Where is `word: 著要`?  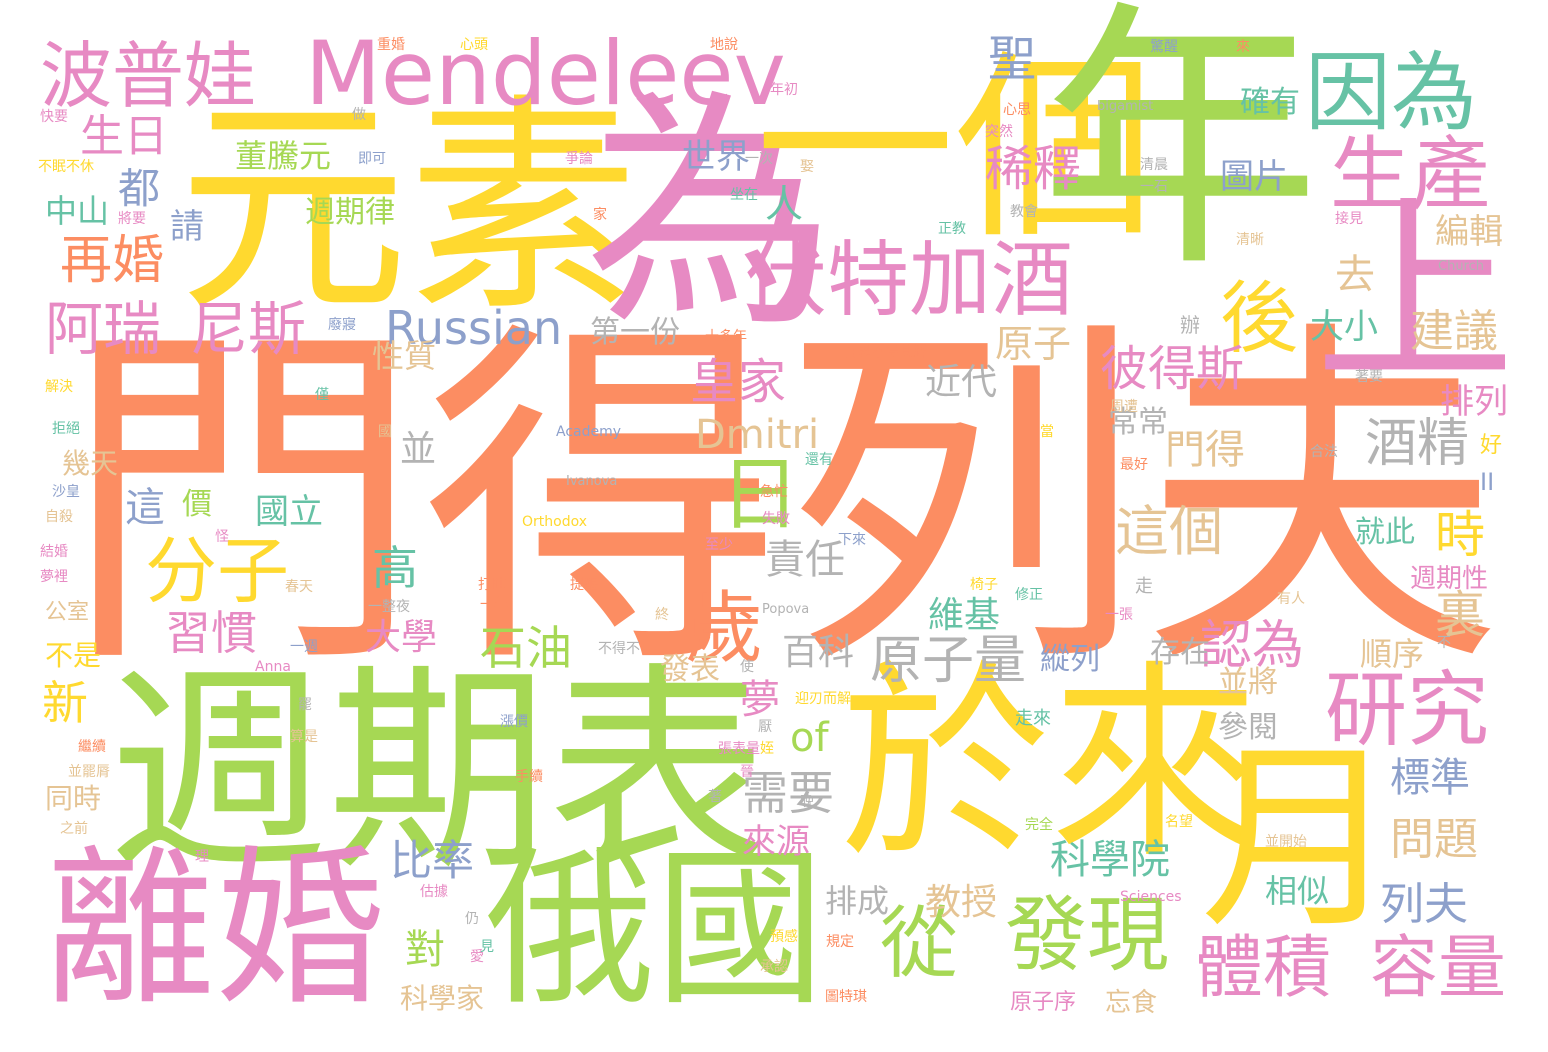 word: 著要 is located at coordinates (1369, 377).